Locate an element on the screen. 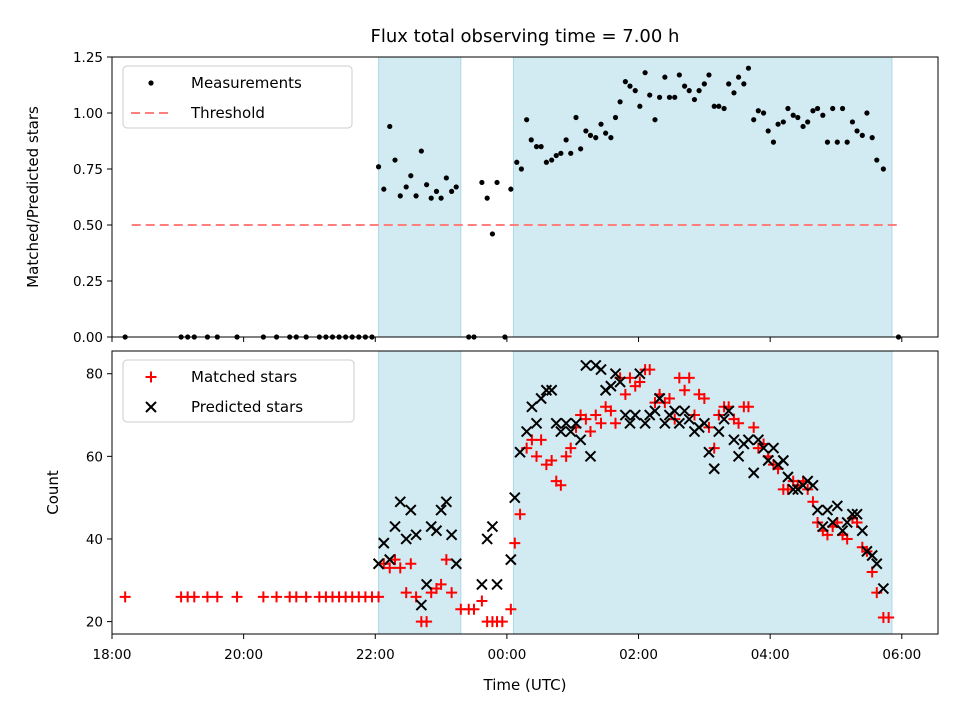  x-tick-label: 04:00 is located at coordinates (770, 655).